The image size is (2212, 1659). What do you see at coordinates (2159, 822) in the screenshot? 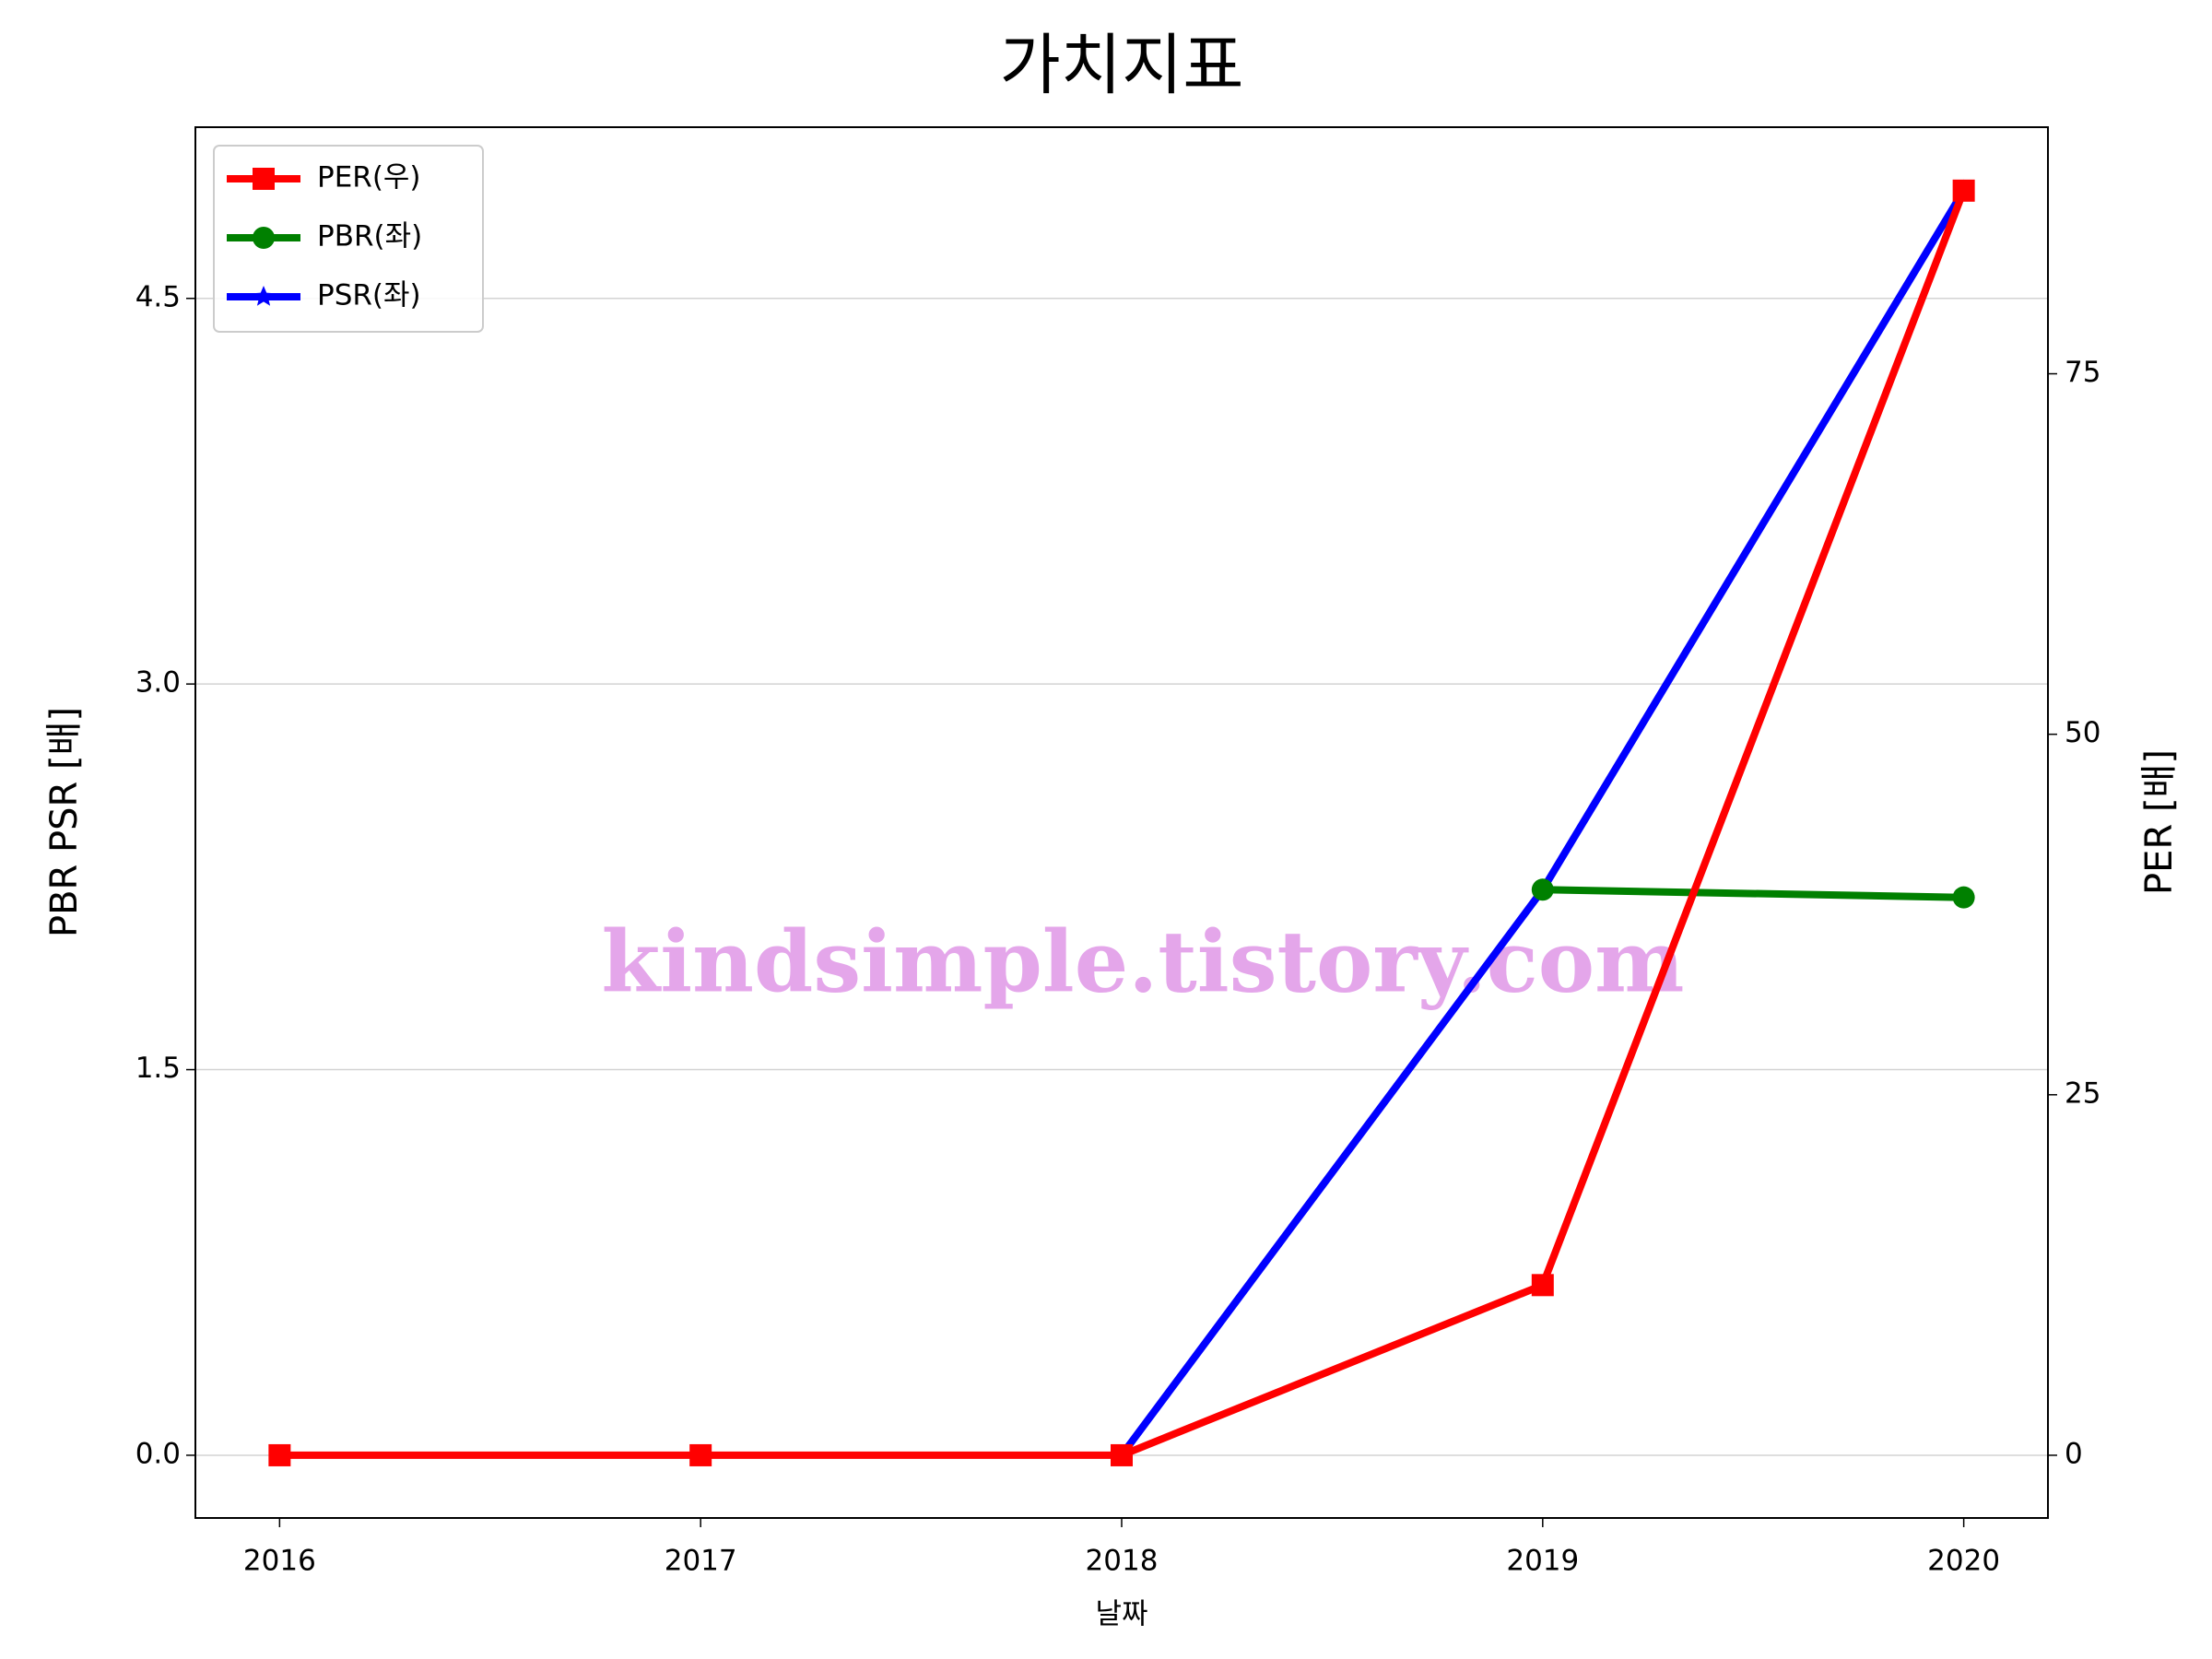
I see `y2-axis-label: PER [배]` at bounding box center [2159, 822].